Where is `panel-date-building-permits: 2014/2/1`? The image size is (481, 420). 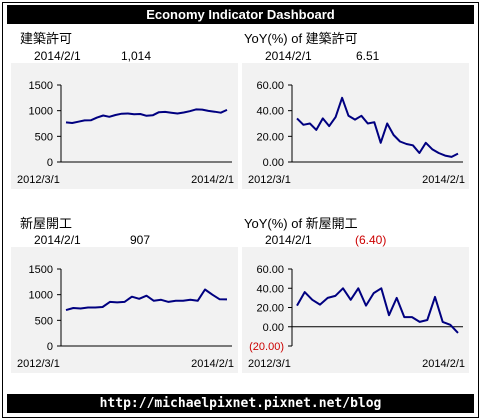 panel-date-building-permits: 2014/2/1 is located at coordinates (57, 56).